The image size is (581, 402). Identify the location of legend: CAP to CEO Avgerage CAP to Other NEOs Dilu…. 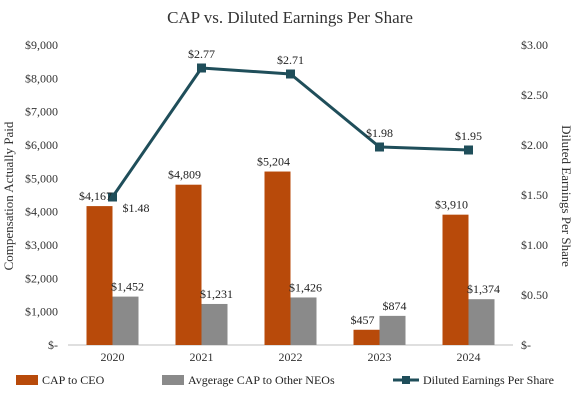
(285, 380).